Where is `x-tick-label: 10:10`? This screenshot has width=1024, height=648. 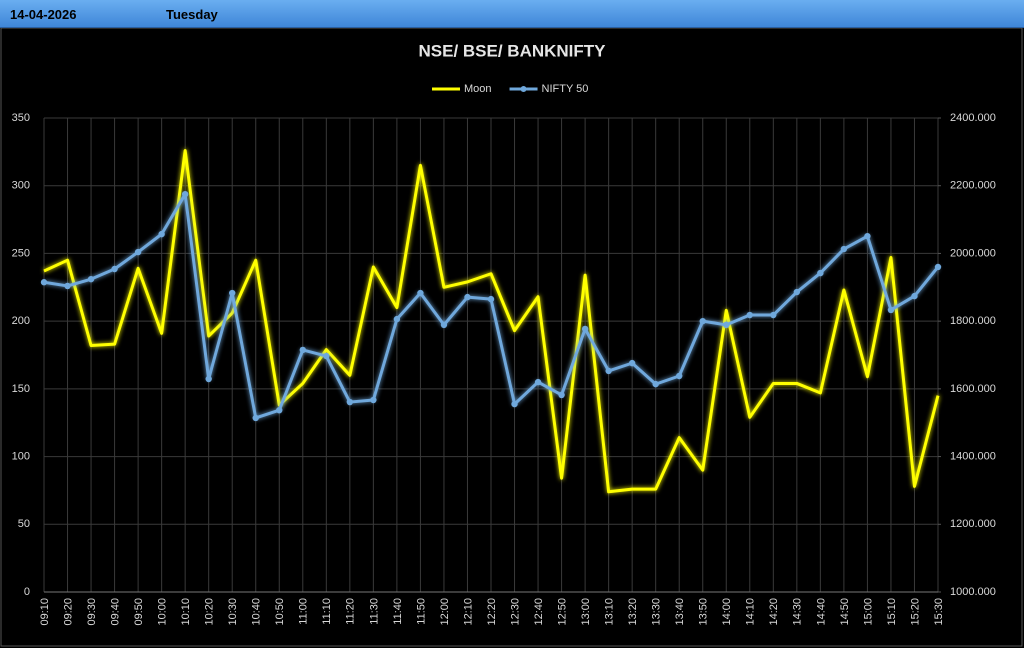 x-tick-label: 10:10 is located at coordinates (186, 612).